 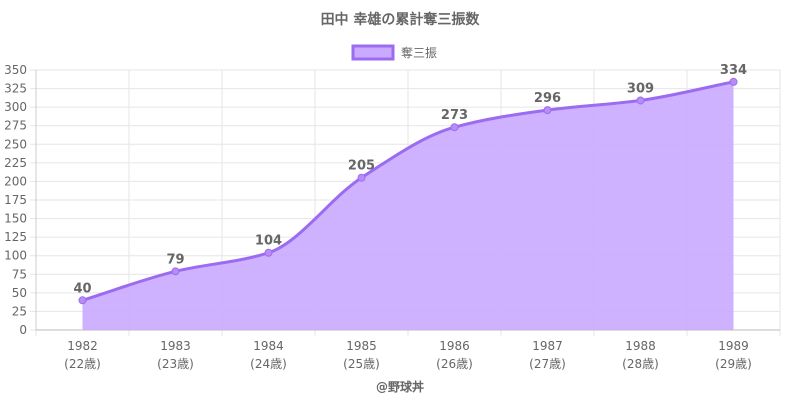 I want to click on legend: 奪三振, so click(x=394, y=52).